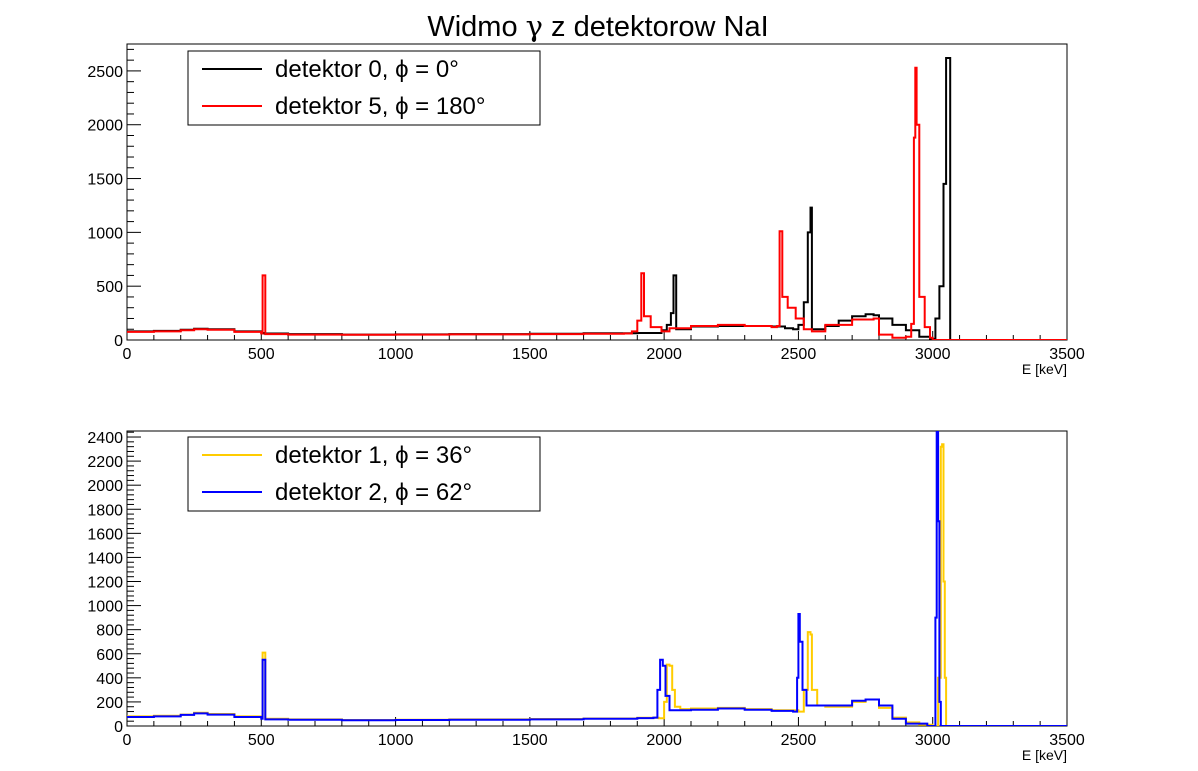  What do you see at coordinates (105, 607) in the screenshot?
I see `panel-1-y-tick-label: 1000` at bounding box center [105, 607].